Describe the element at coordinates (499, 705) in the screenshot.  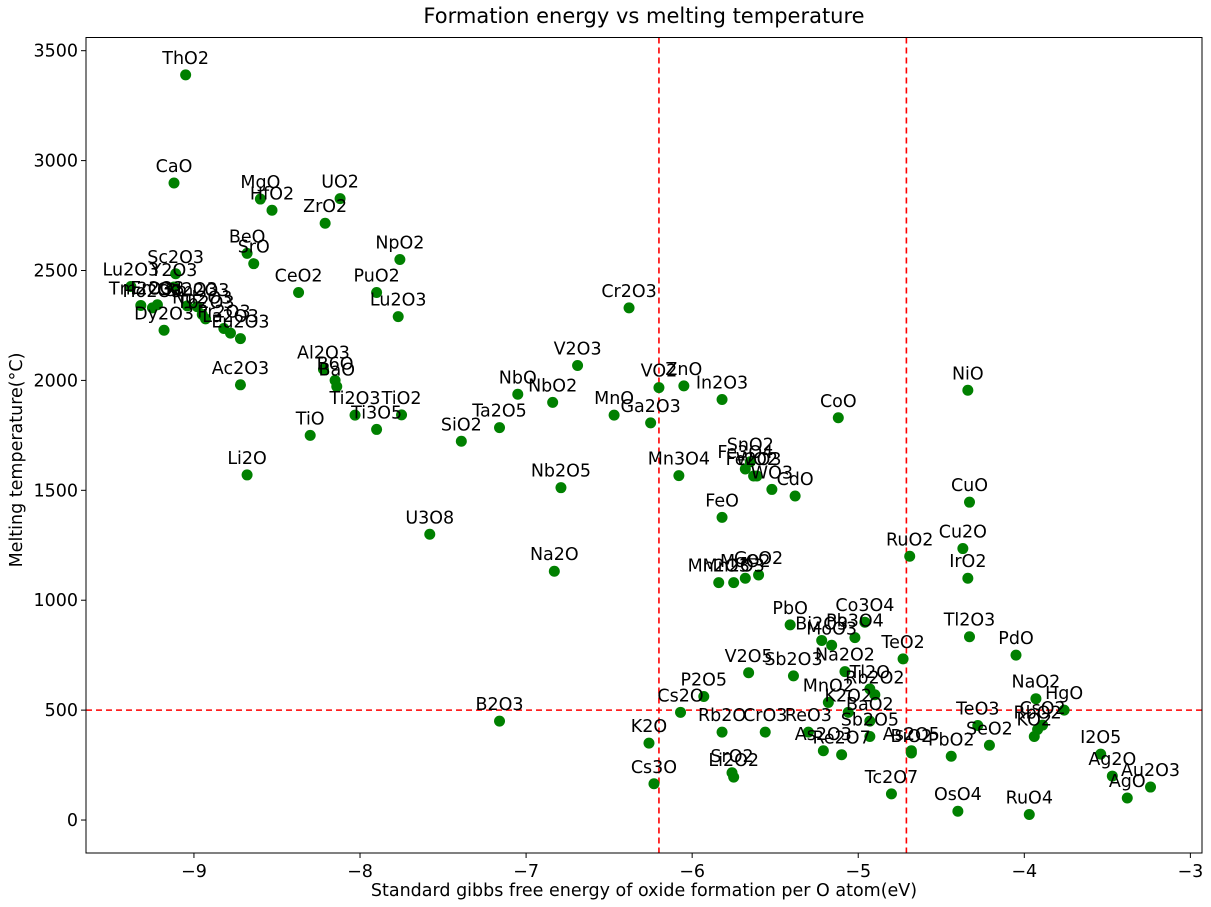
I see `data-point-label: B2O3` at that location.